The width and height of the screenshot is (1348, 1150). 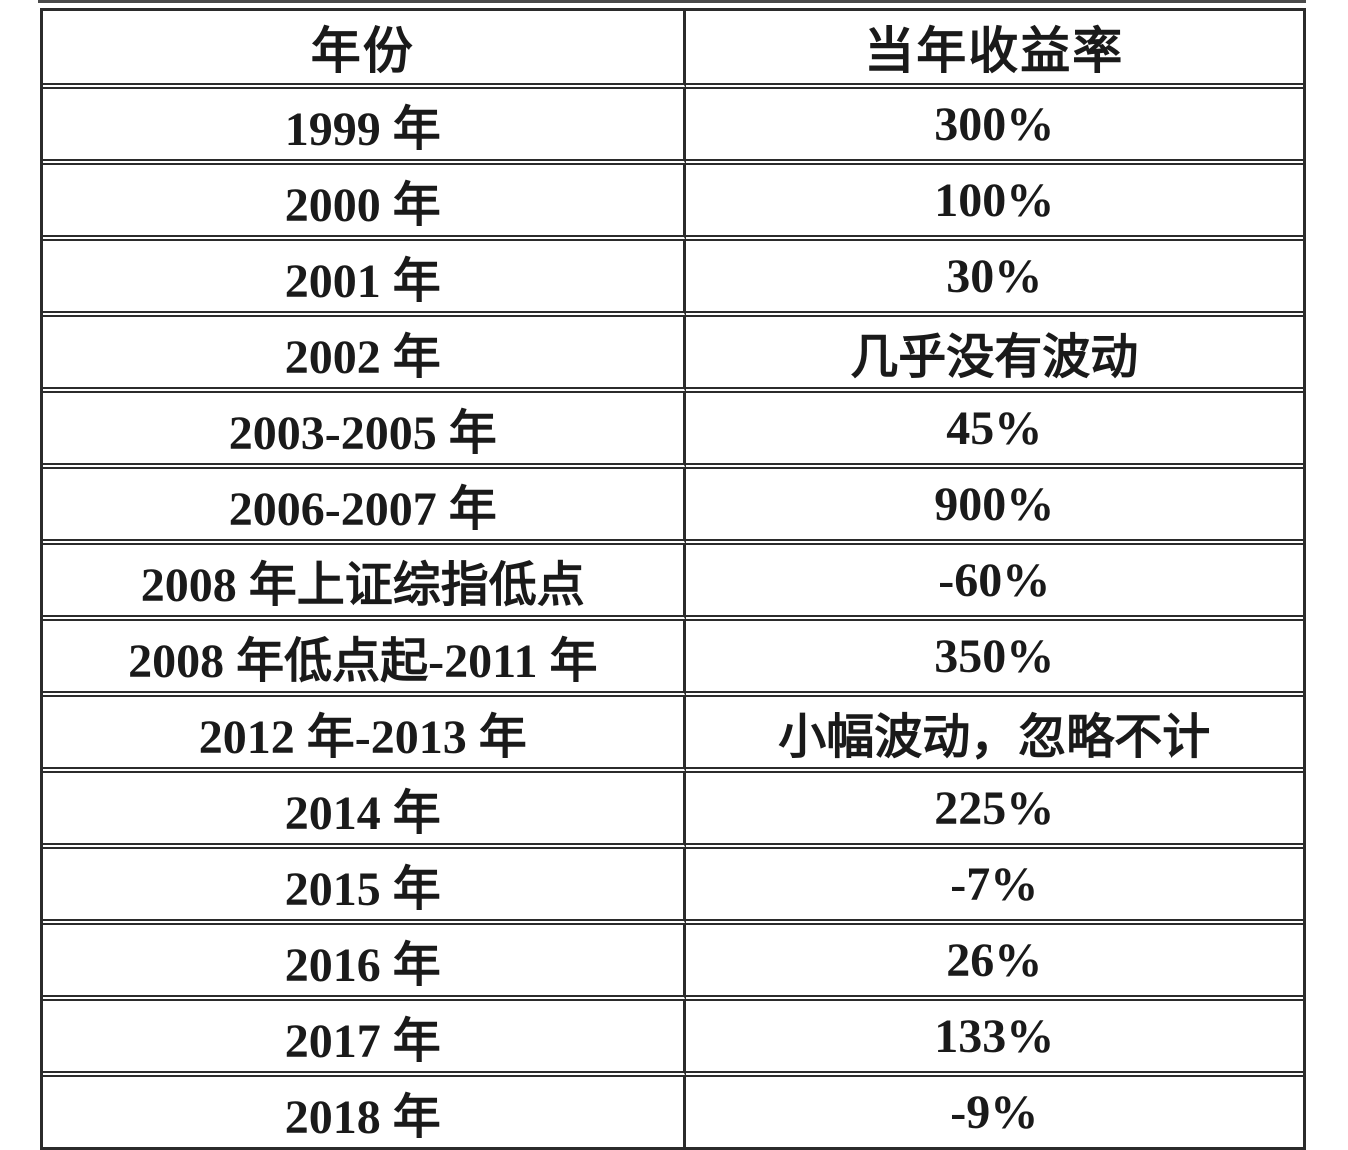 What do you see at coordinates (364, 507) in the screenshot?
I see `year-cell: 2006-2007 年` at bounding box center [364, 507].